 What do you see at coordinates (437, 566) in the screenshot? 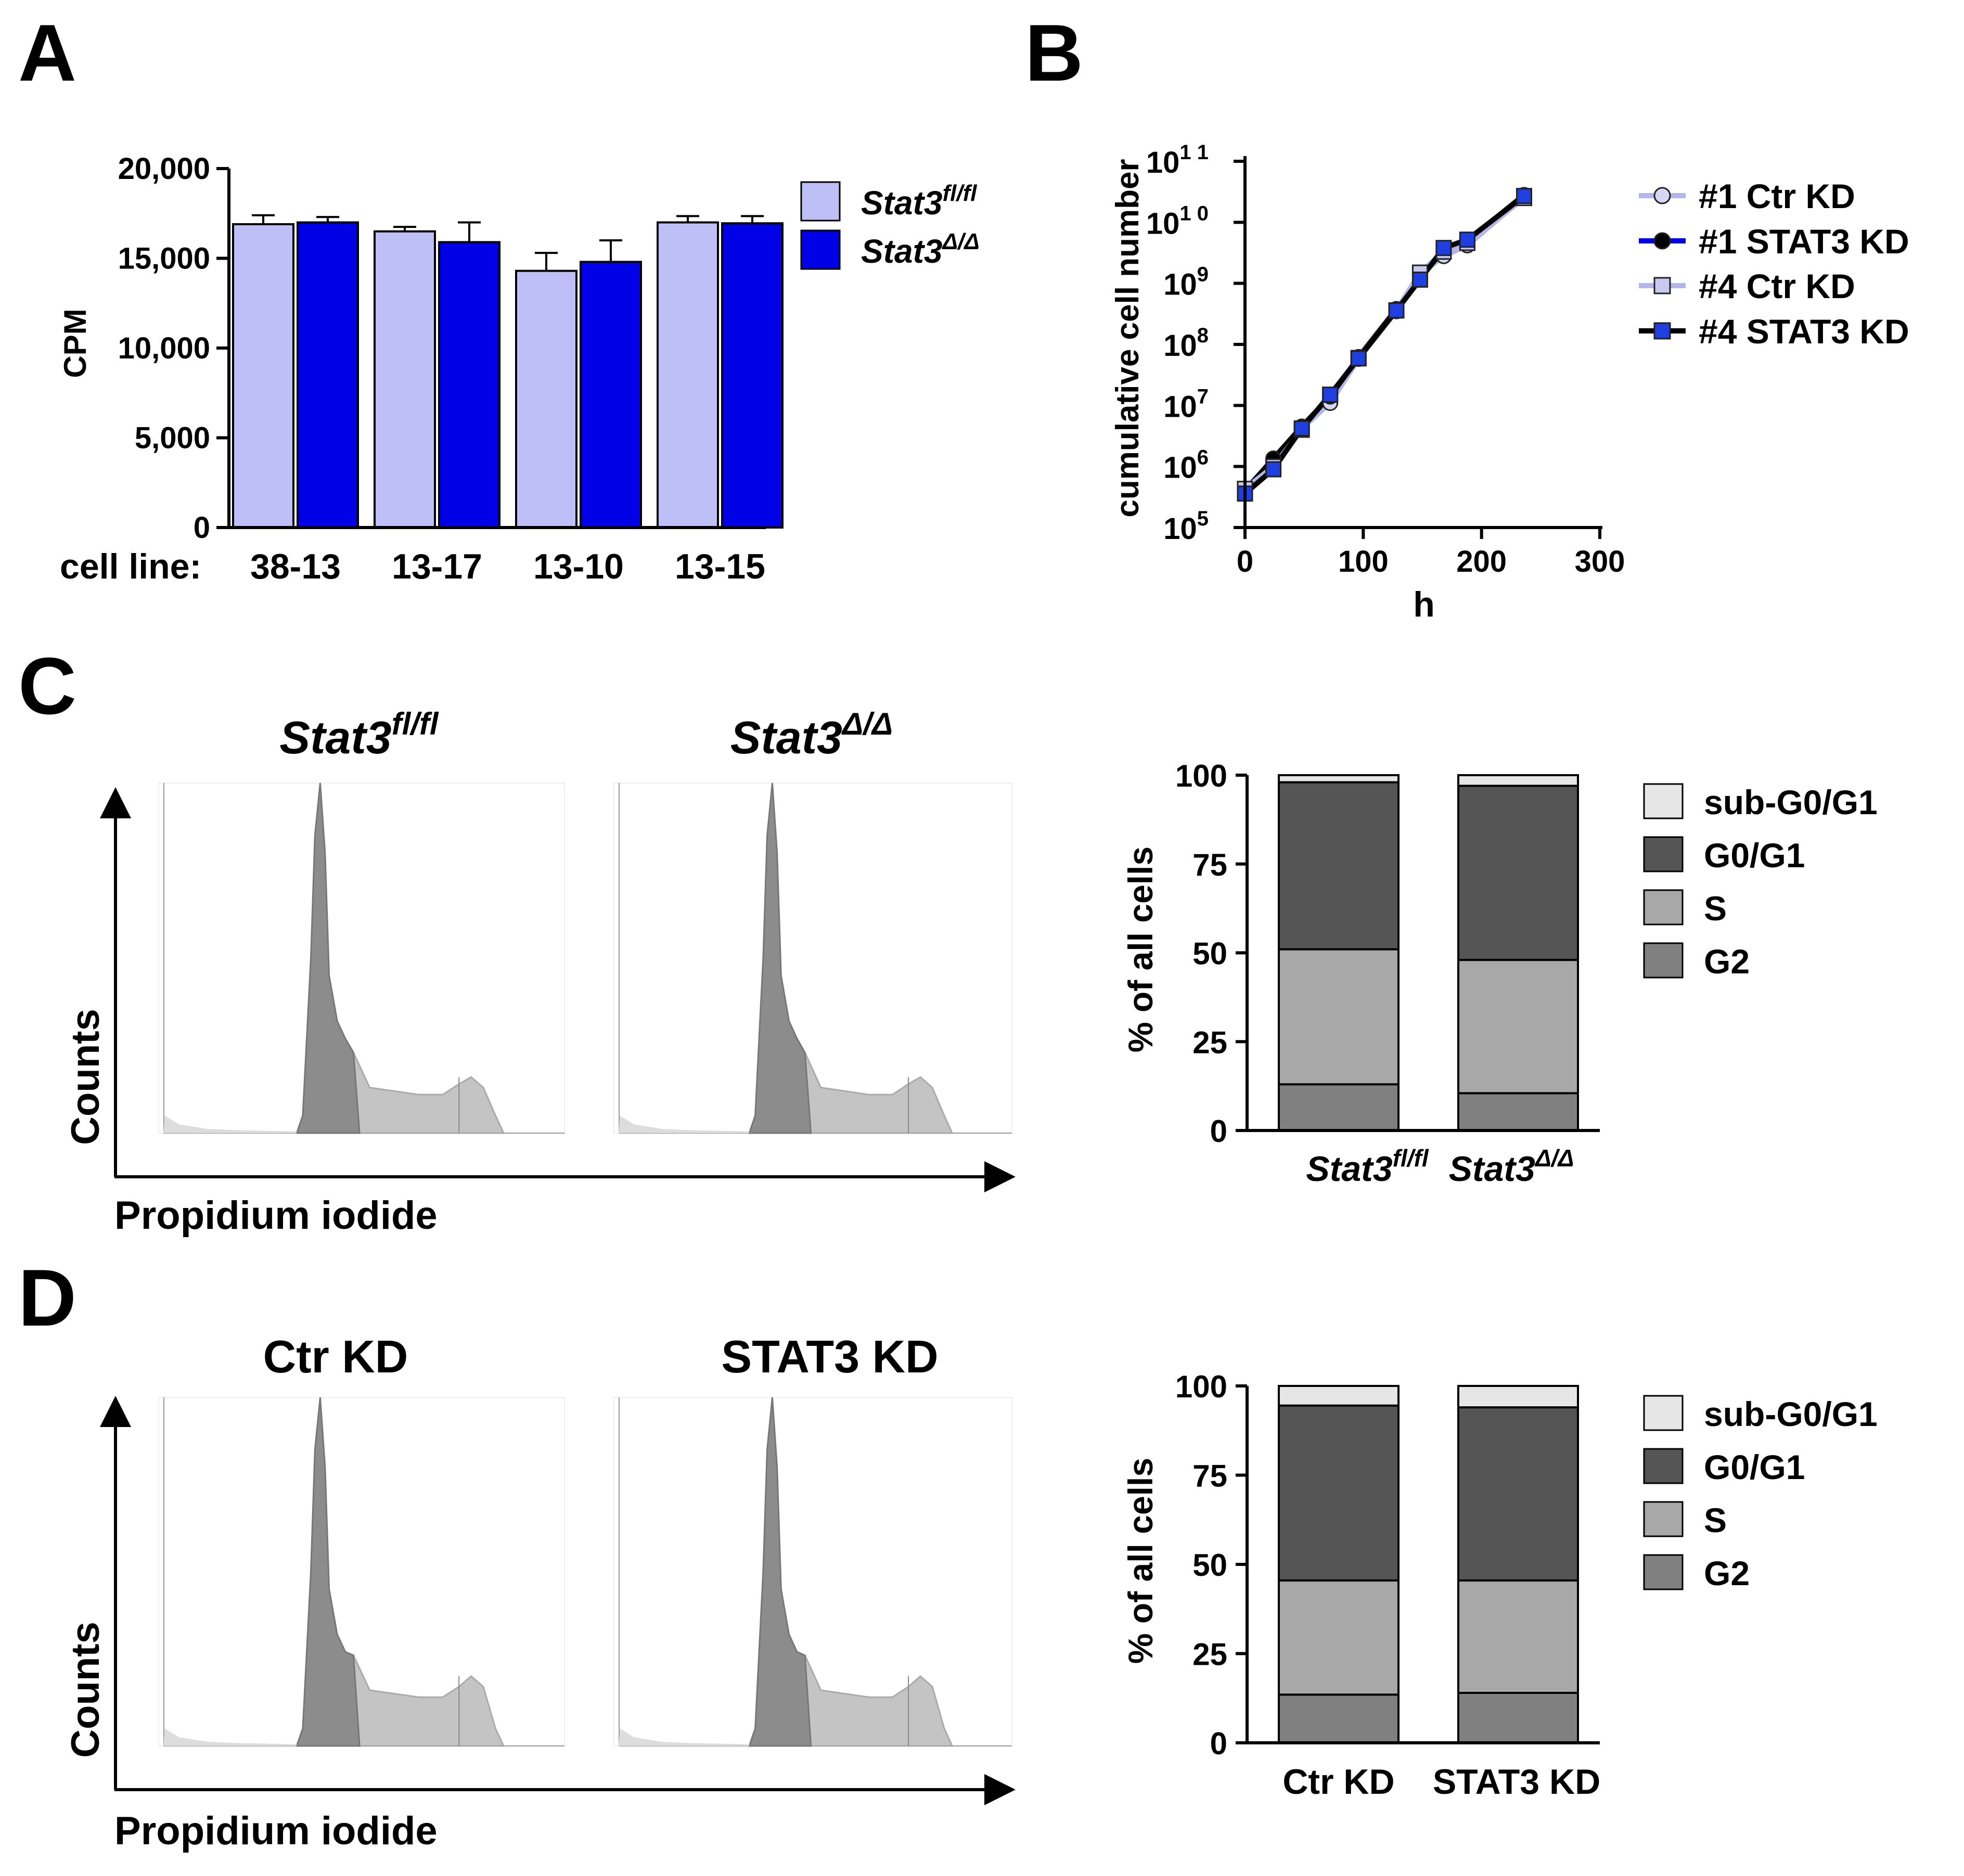
I see `a-category-label: 13-17` at bounding box center [437, 566].